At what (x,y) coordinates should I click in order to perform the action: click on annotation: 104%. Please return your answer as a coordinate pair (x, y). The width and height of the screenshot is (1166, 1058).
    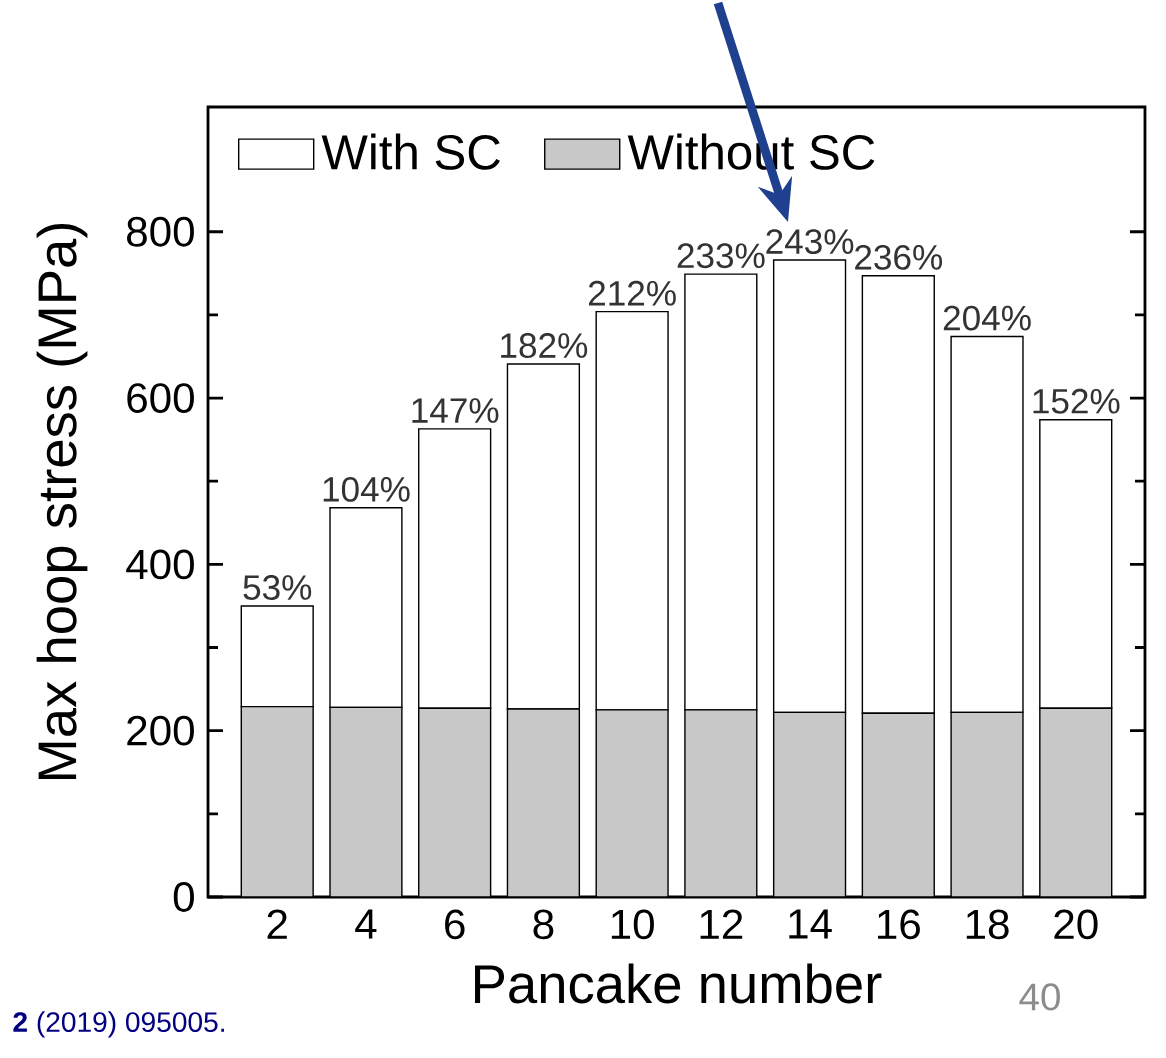
    Looking at the image, I should click on (366, 489).